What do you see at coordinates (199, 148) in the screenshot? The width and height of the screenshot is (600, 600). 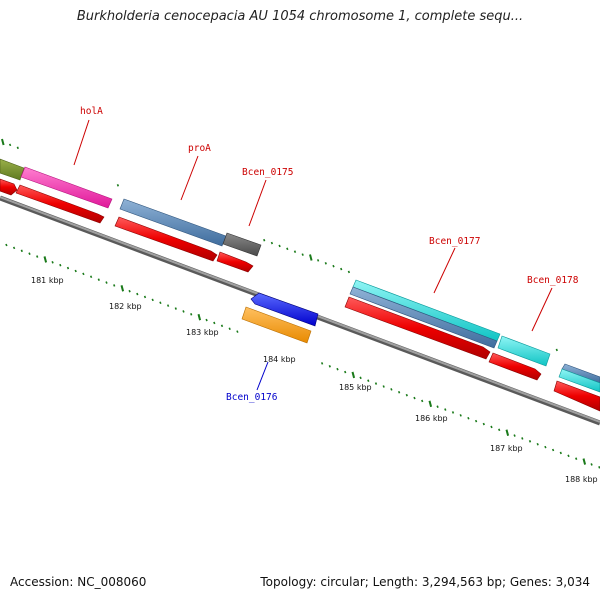 I see `gene-label-proa: proA` at bounding box center [199, 148].